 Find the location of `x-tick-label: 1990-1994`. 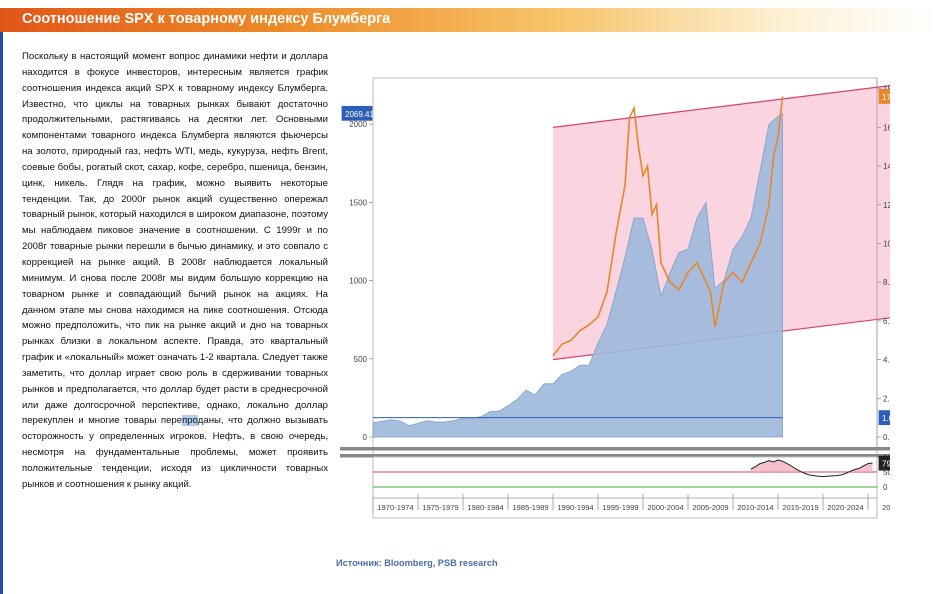

x-tick-label: 1990-1994 is located at coordinates (575, 507).